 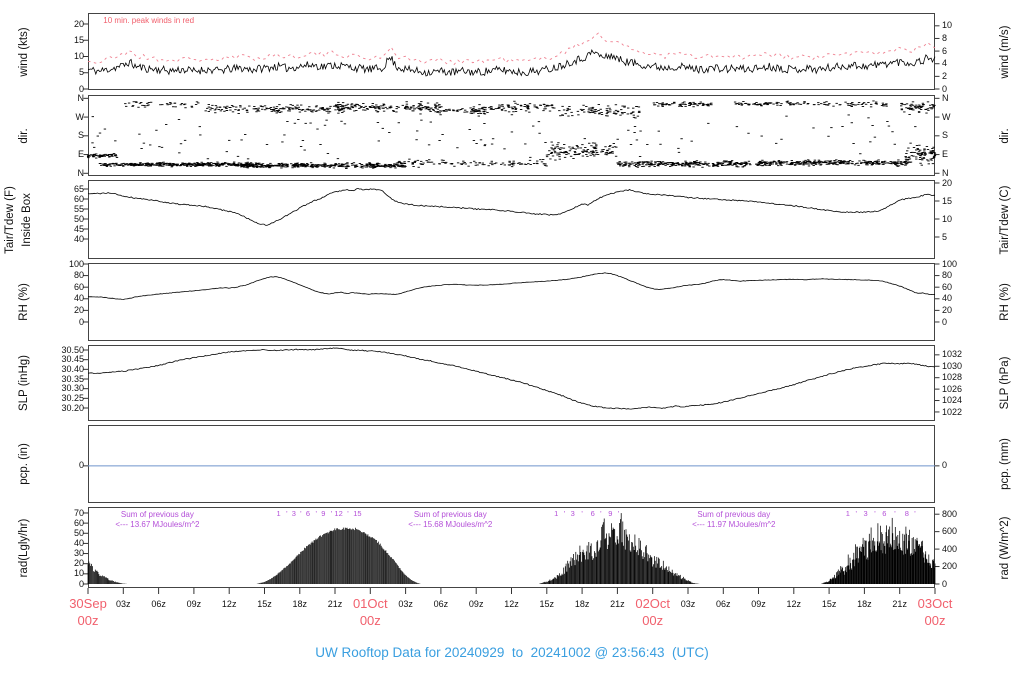 What do you see at coordinates (511, 547) in the screenshot?
I see `rad-plot-area` at bounding box center [511, 547].